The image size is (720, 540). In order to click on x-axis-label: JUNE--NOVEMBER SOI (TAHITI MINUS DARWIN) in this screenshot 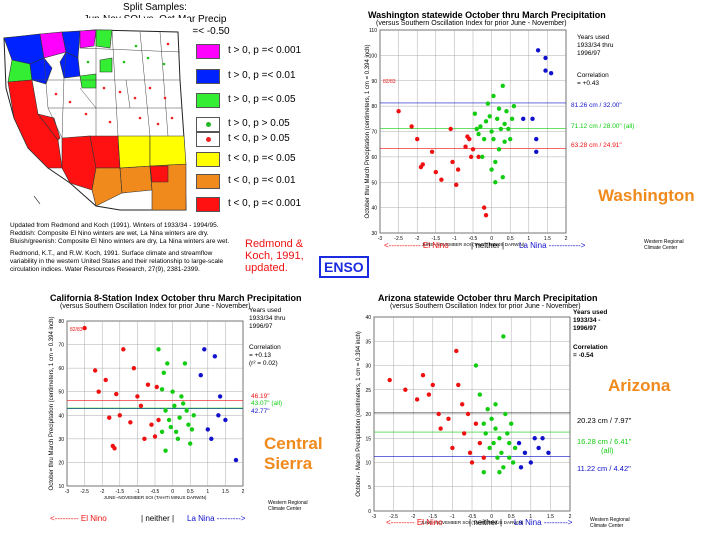, I will do `click(473, 244)`.